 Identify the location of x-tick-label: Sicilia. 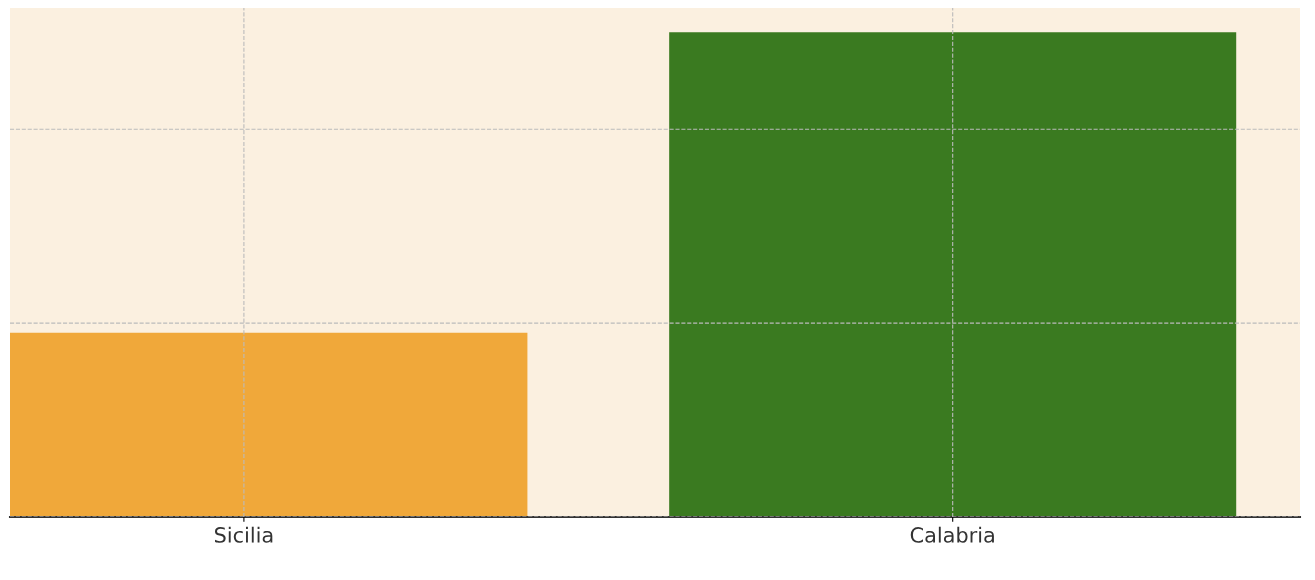
(243, 534).